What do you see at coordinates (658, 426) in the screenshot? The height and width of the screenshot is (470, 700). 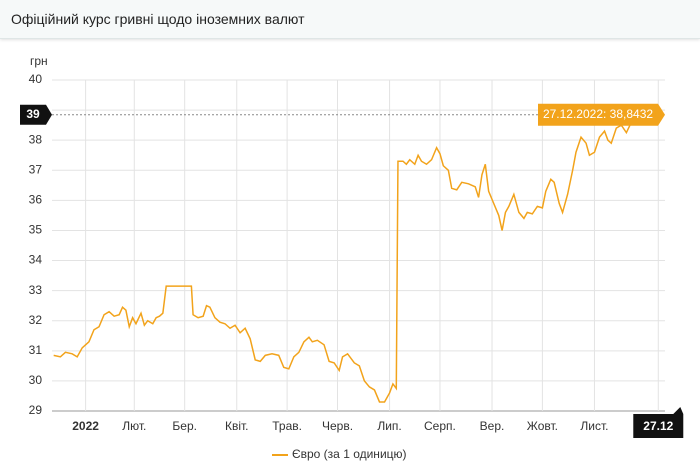 I see `x-pointer-label: 27.12` at bounding box center [658, 426].